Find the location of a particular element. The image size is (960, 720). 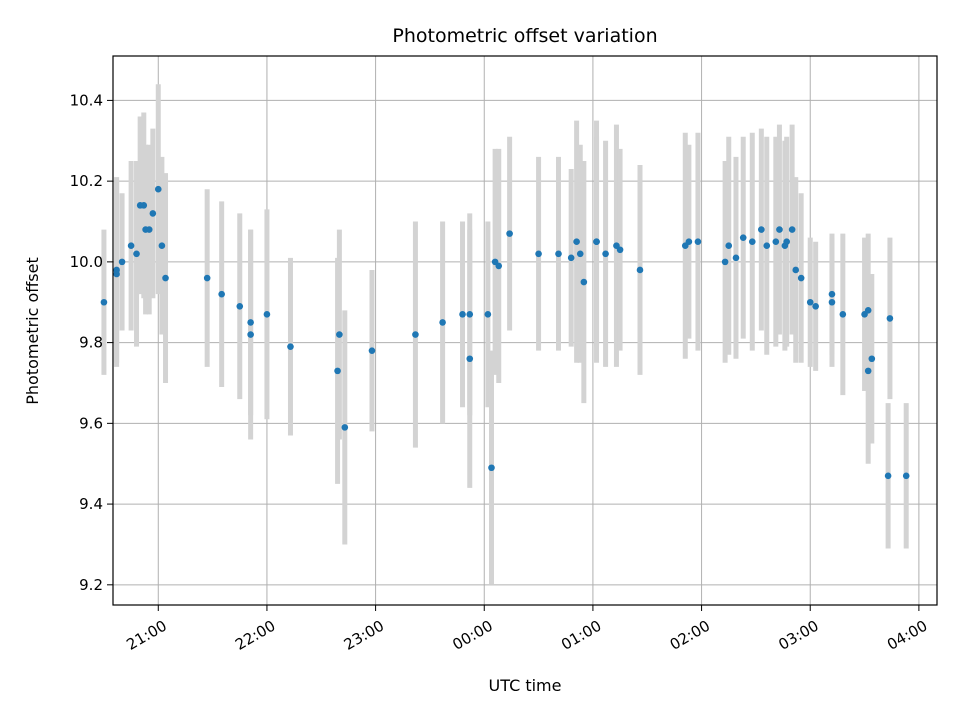

y-tick-label: 9.2 is located at coordinates (91, 585).